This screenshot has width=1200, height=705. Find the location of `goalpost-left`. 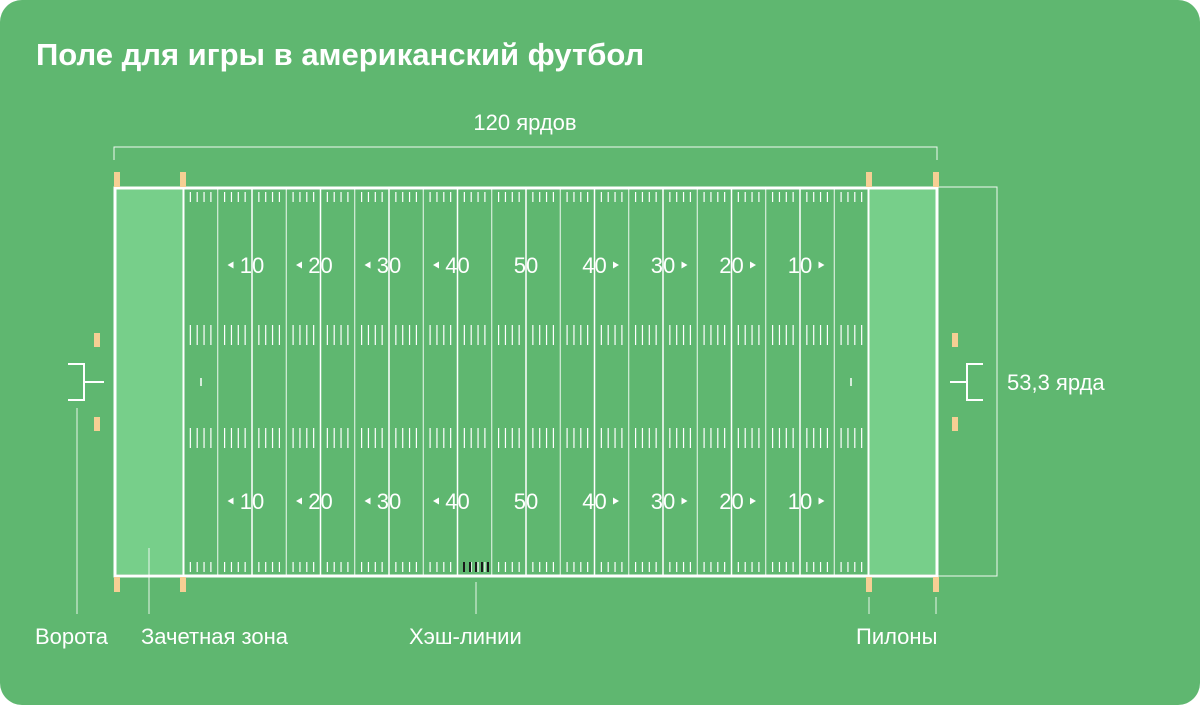

goalpost-left is located at coordinates (86, 382).